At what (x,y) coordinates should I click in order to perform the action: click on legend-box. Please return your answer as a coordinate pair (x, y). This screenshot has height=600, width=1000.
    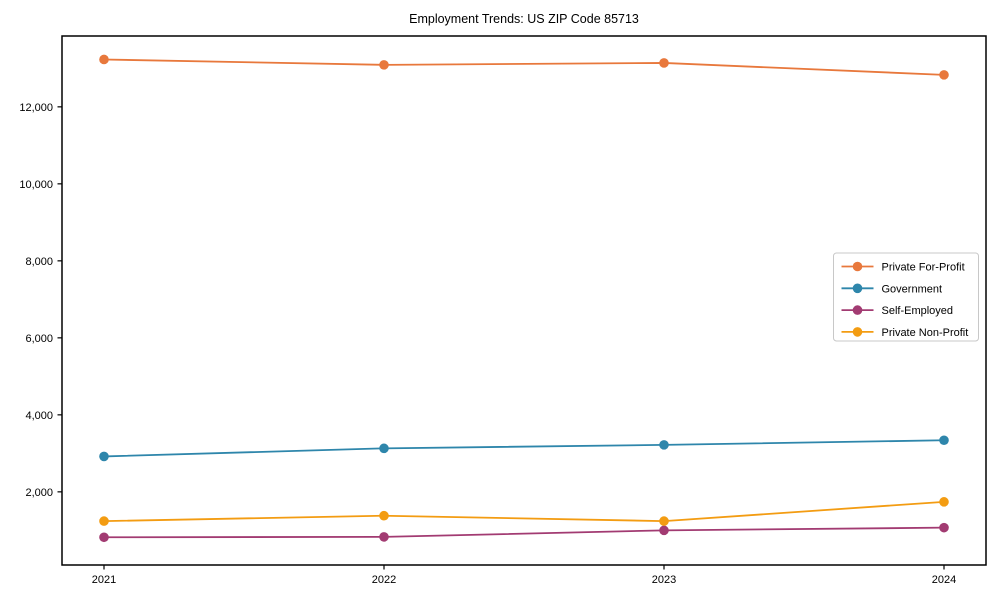
    Looking at the image, I should click on (906, 297).